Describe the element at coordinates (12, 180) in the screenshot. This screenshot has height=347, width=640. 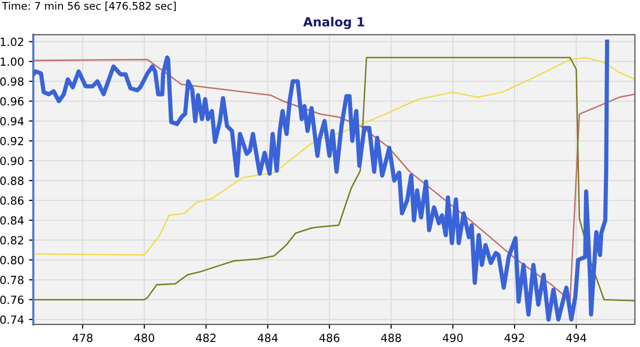
I see `y-tick-label: 0.88` at that location.